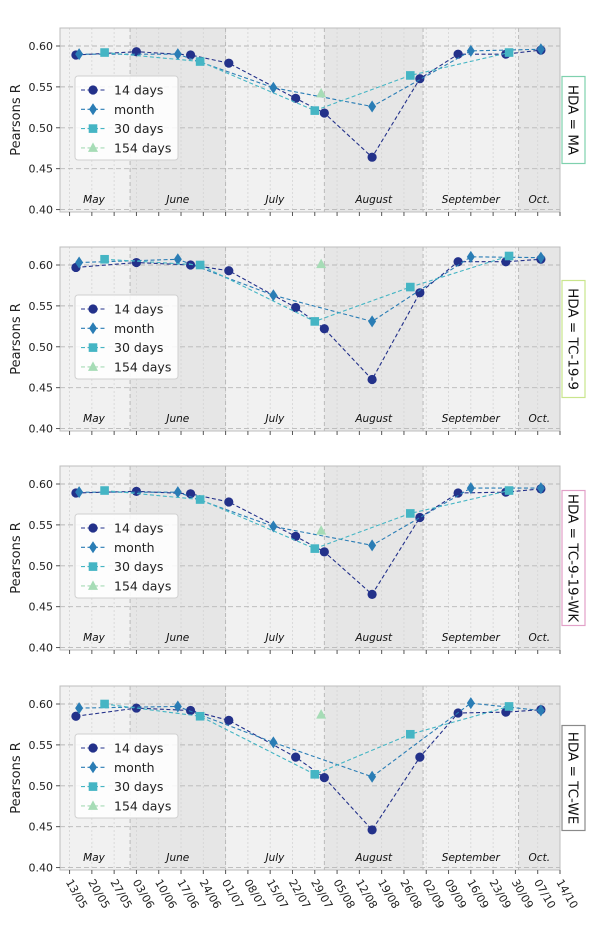 The height and width of the screenshot is (944, 590). What do you see at coordinates (41, 868) in the screenshot?
I see `y-tick-label: 0.40` at bounding box center [41, 868].